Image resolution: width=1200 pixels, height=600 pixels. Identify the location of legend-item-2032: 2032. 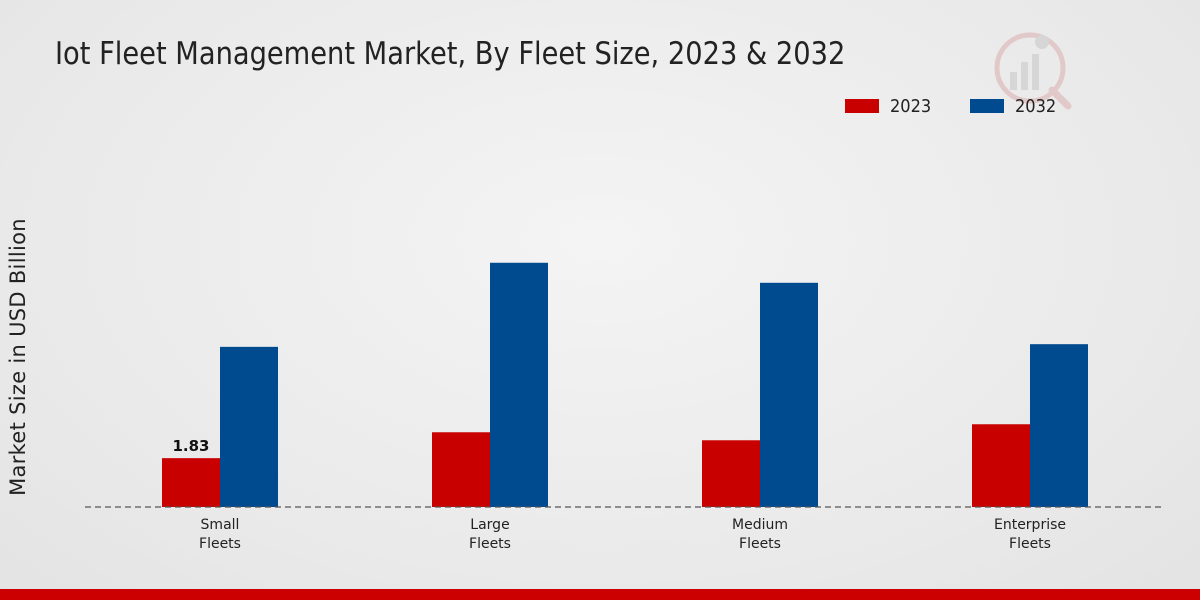
(1015, 106).